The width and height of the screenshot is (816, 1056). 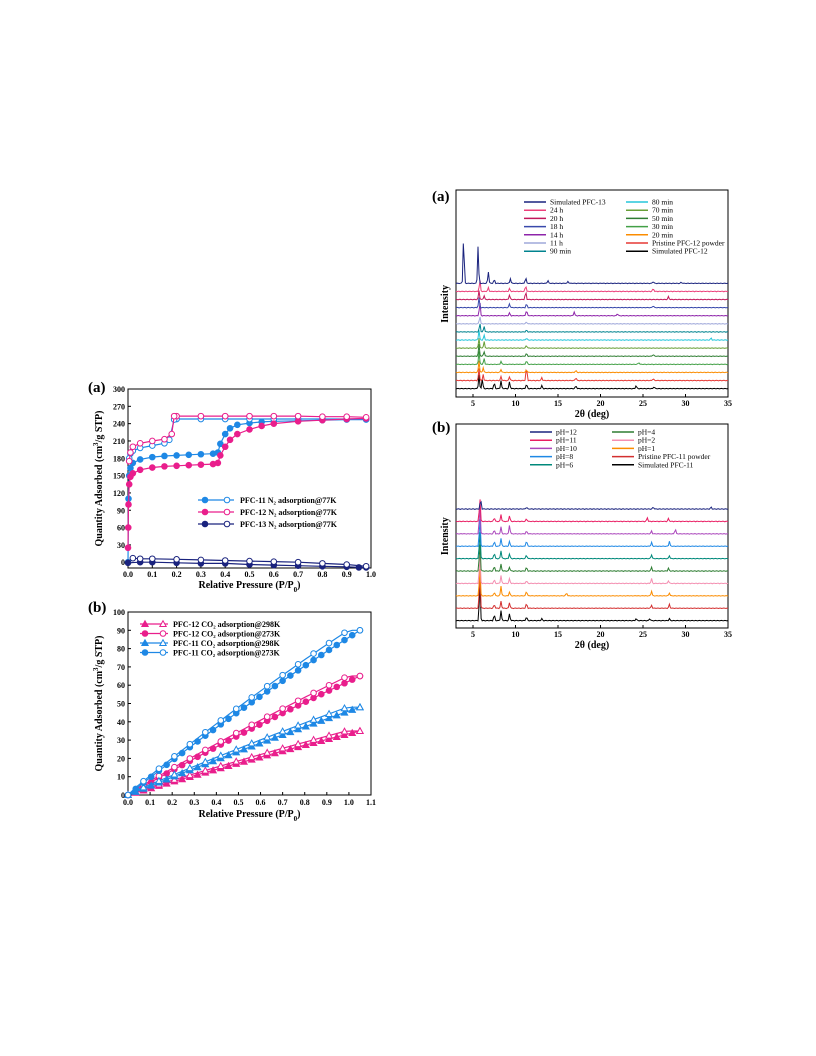 What do you see at coordinates (371, 802) in the screenshot?
I see `x-tick-label: 1.1` at bounding box center [371, 802].